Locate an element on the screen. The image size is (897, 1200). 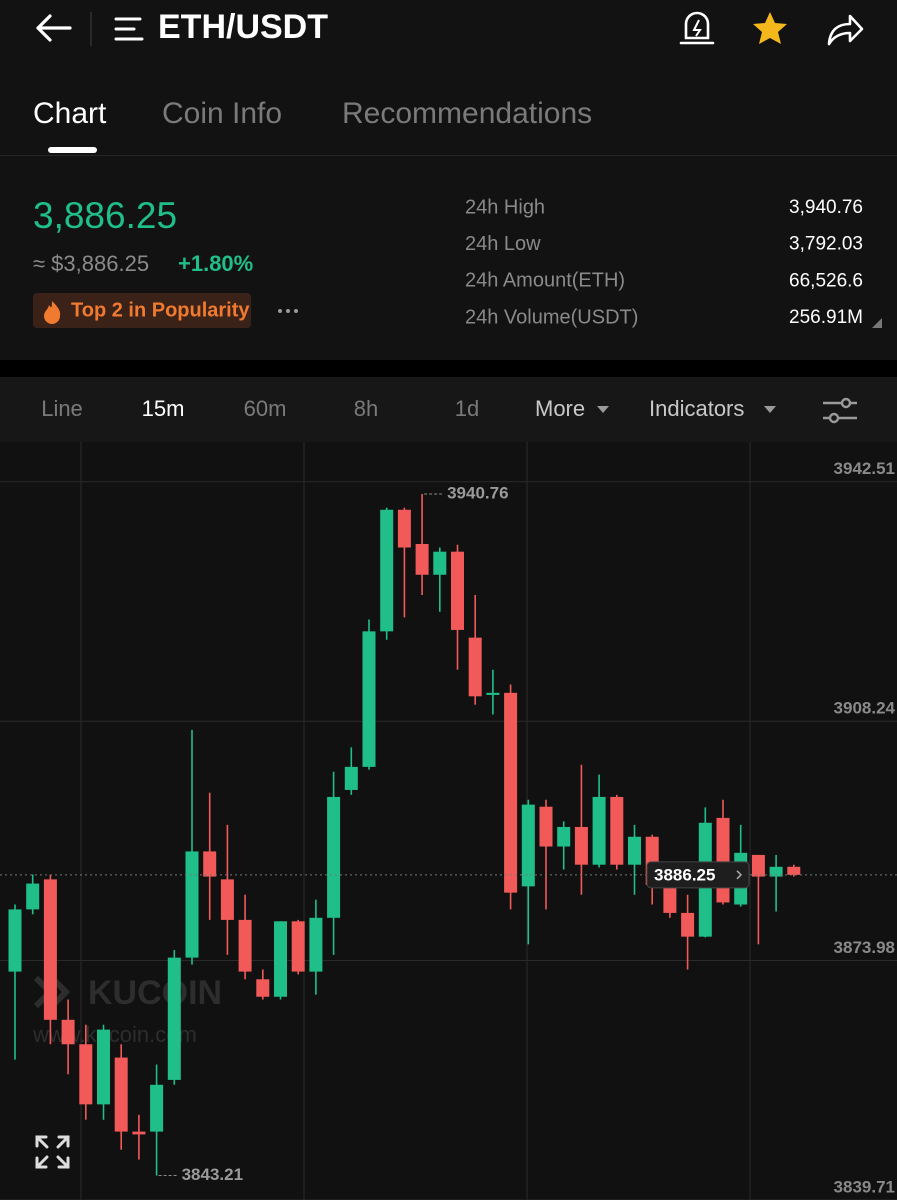
share-icon is located at coordinates (845, 30).